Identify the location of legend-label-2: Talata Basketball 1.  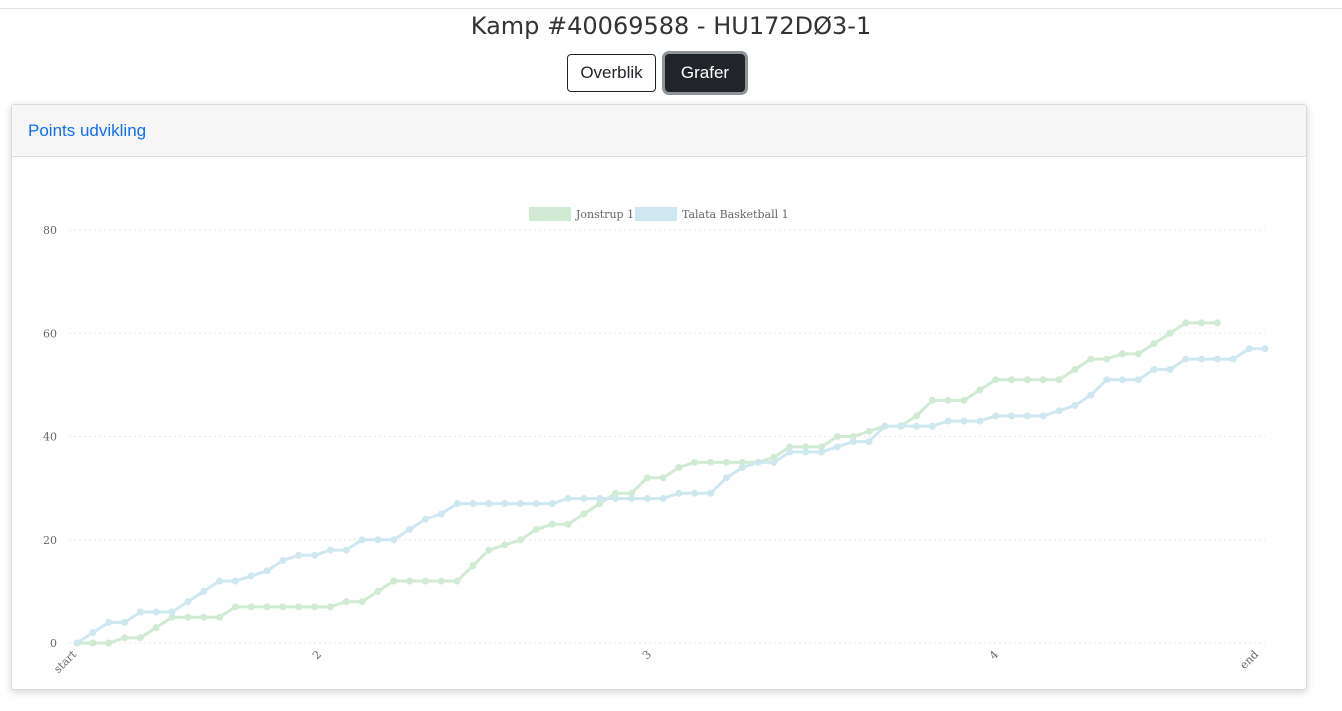
(735, 214).